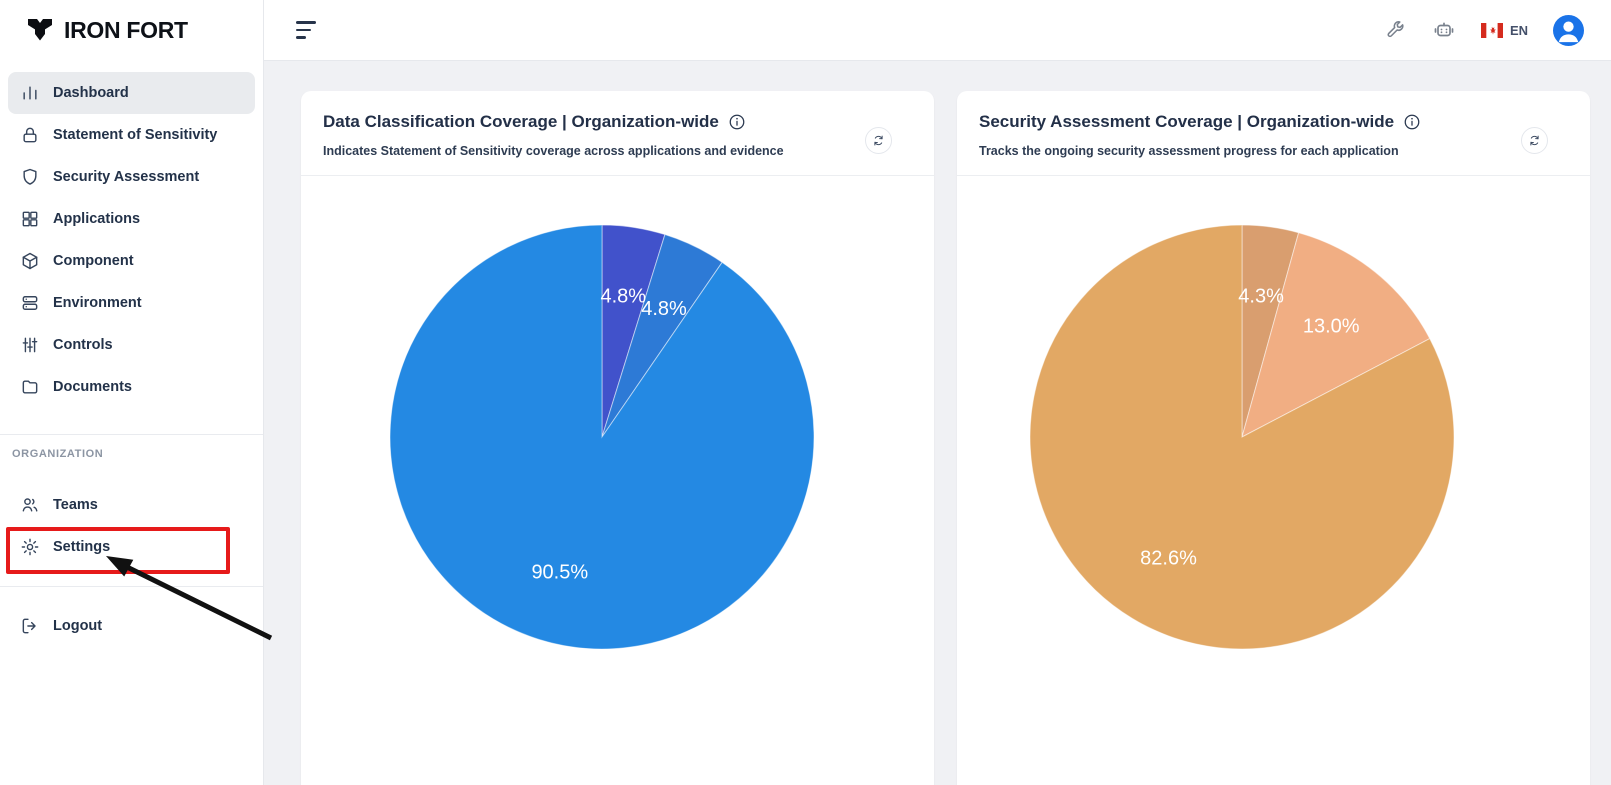 The image size is (1611, 785). I want to click on pie-slice-label: 4.3%, so click(1261, 296).